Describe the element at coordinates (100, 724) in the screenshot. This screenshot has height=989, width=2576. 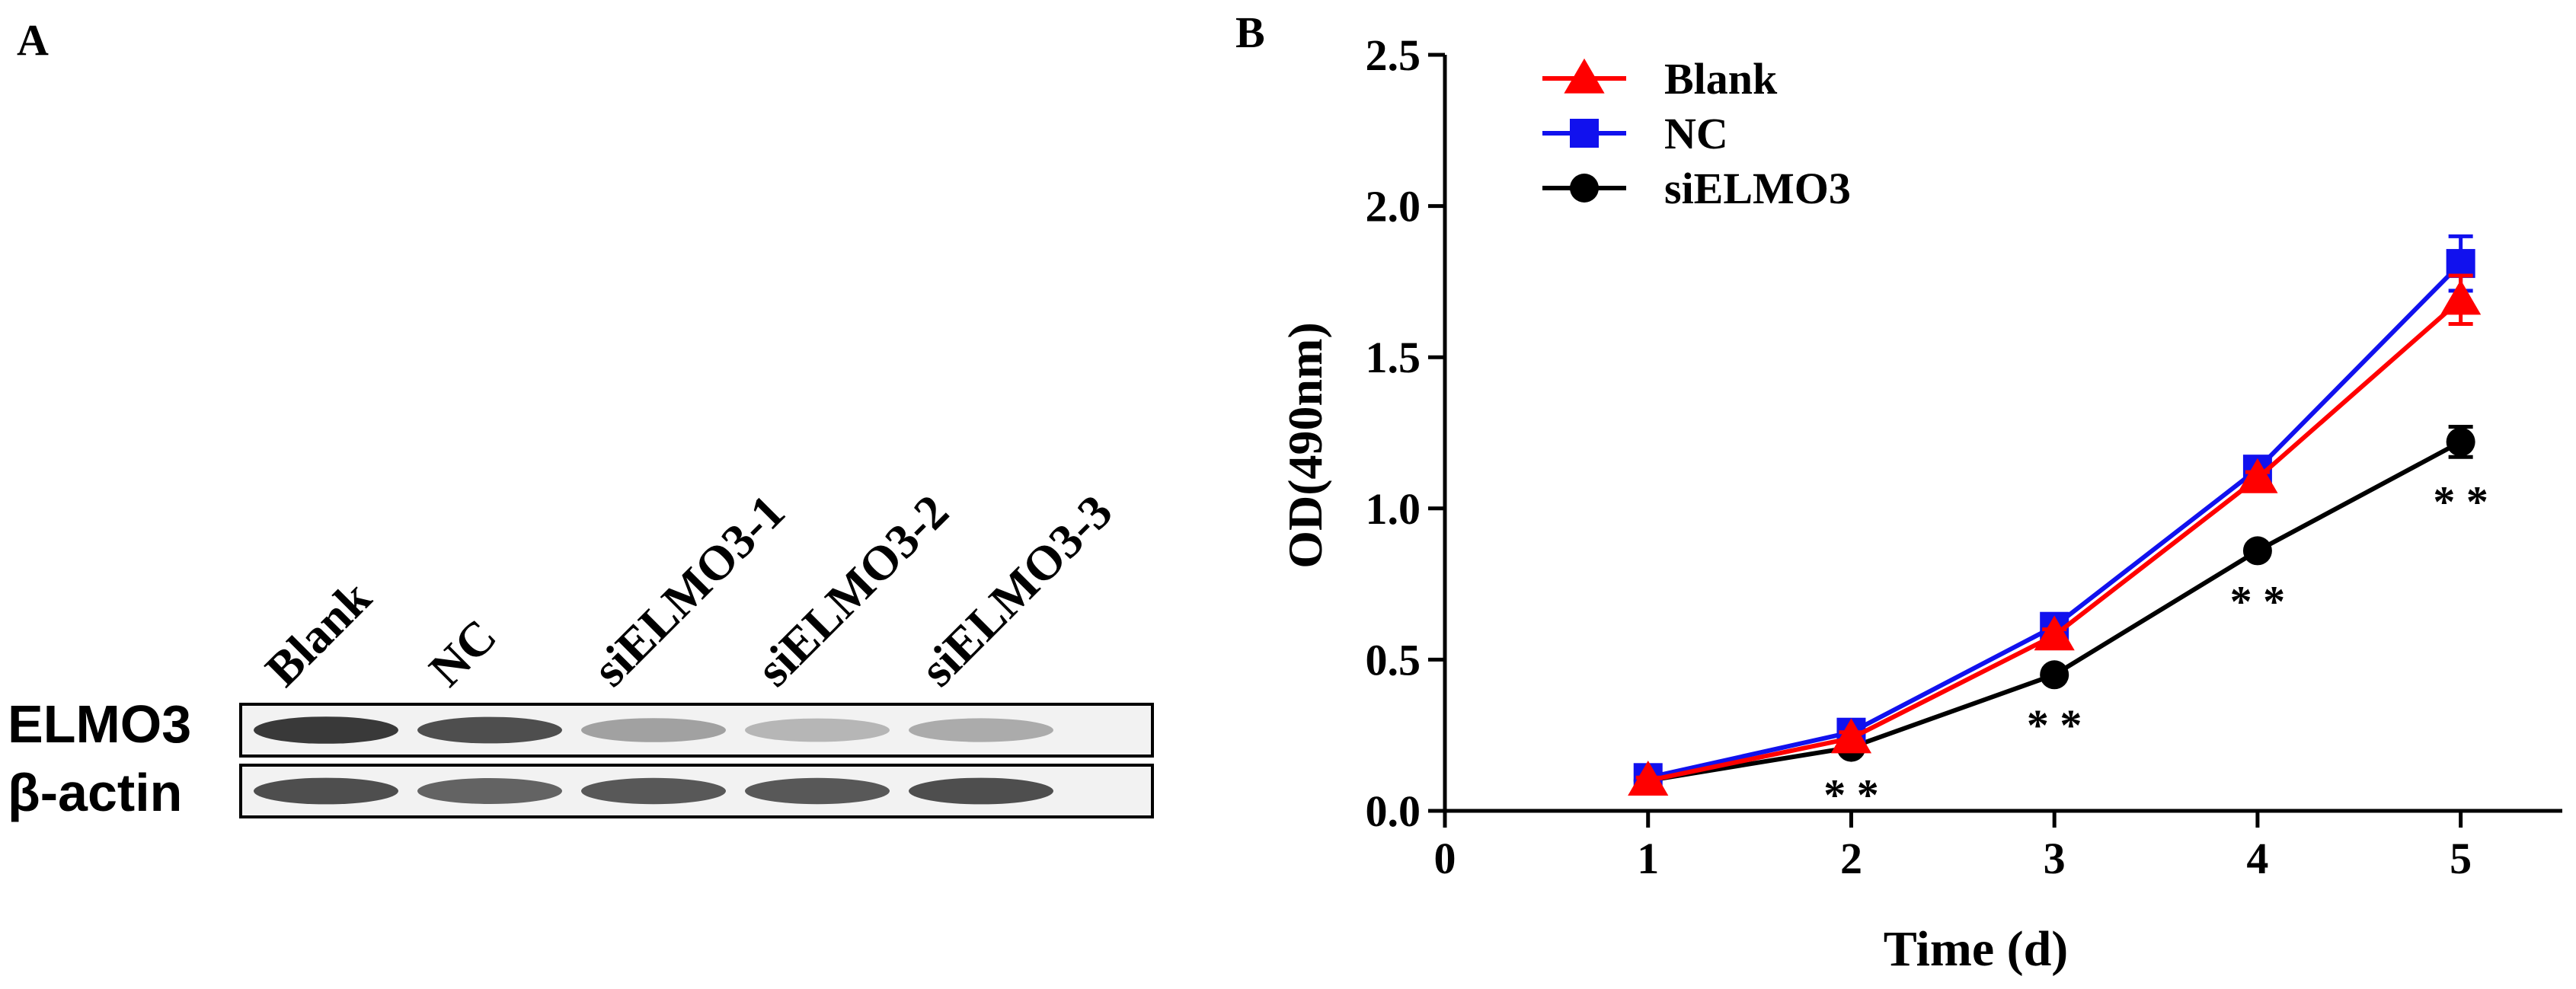
I see `row-label-elmo3: ELMO3` at that location.